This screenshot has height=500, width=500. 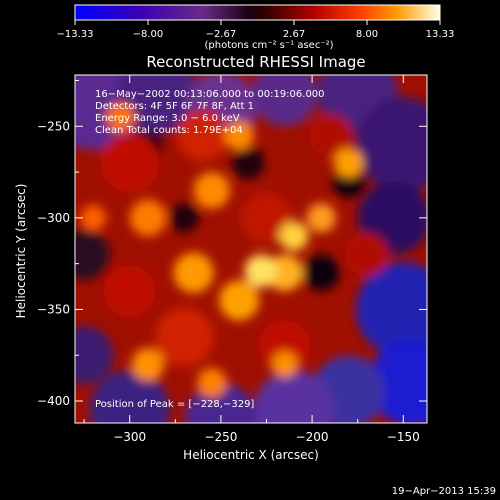 I want to click on colorbar-gradient, so click(x=257, y=12).